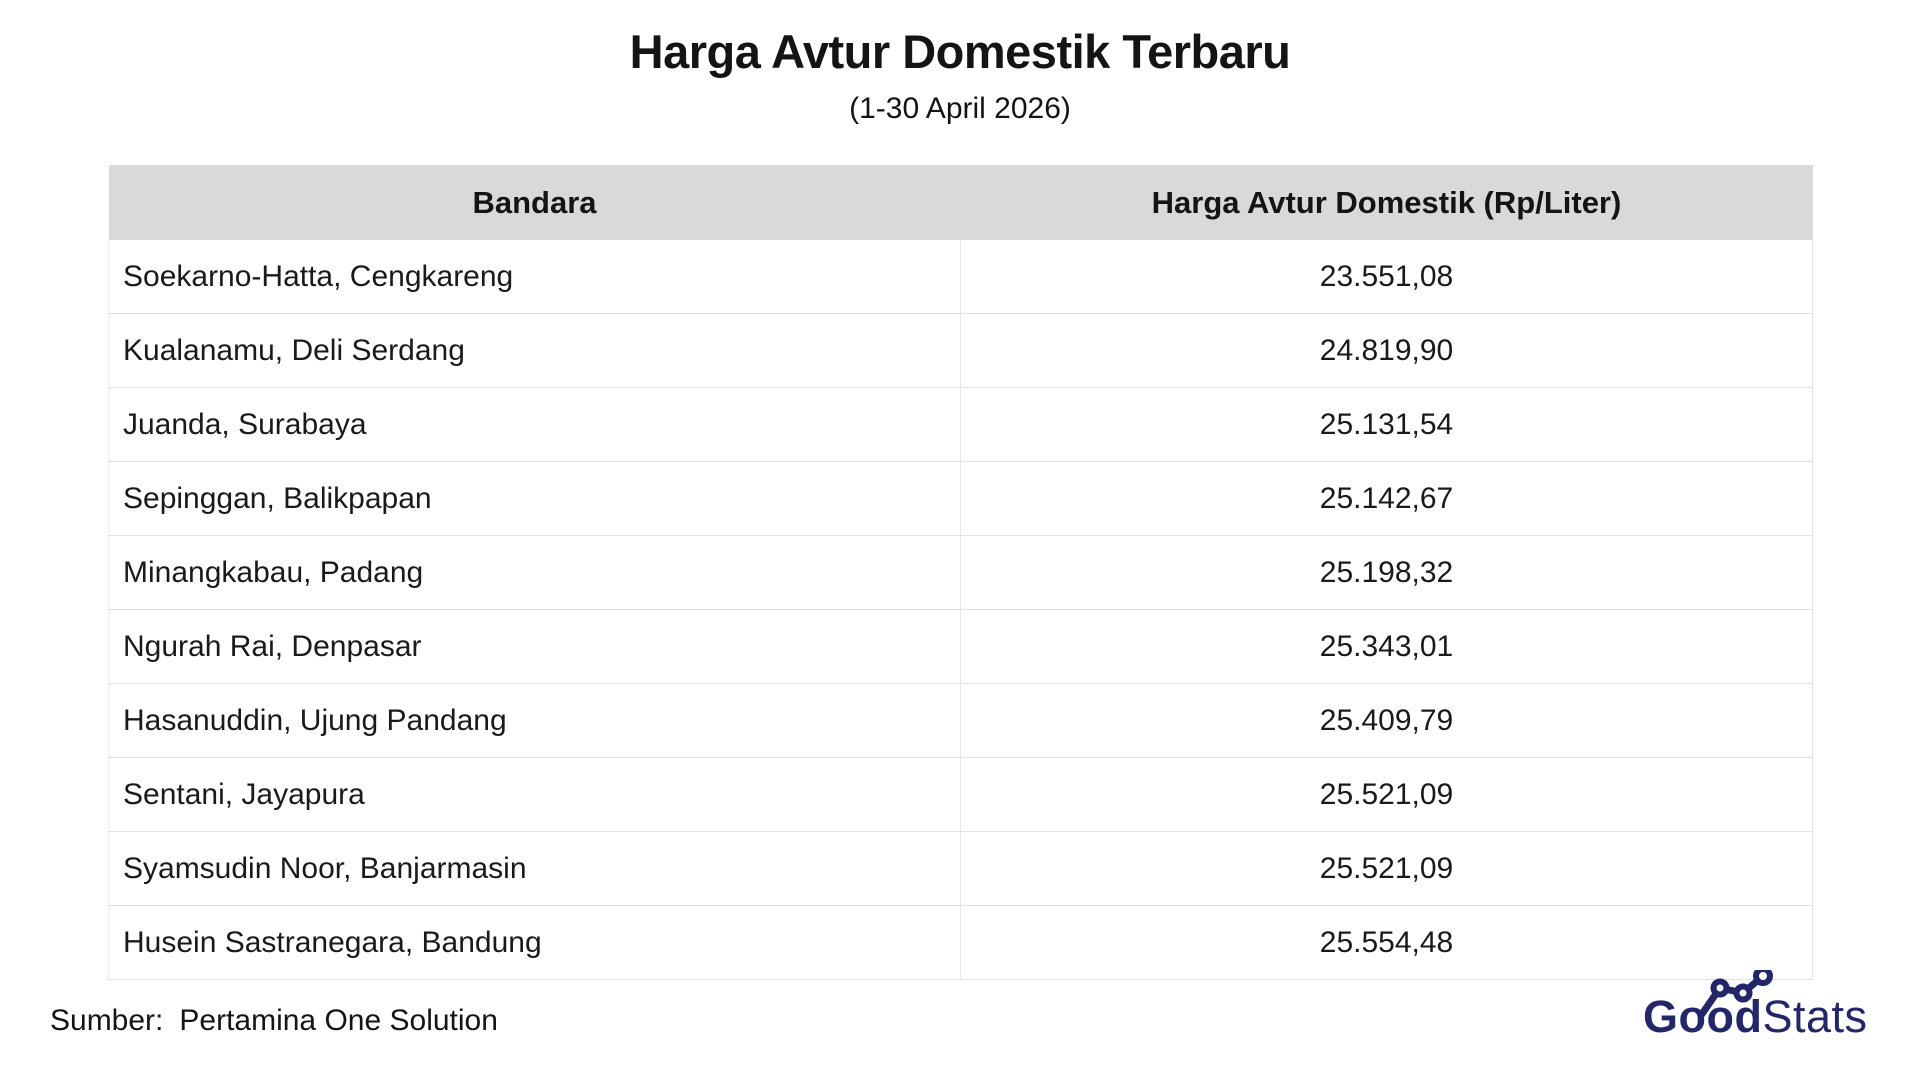 This screenshot has width=1920, height=1080. Describe the element at coordinates (534, 794) in the screenshot. I see `airport-cell: Sentani, Jayapura` at that location.